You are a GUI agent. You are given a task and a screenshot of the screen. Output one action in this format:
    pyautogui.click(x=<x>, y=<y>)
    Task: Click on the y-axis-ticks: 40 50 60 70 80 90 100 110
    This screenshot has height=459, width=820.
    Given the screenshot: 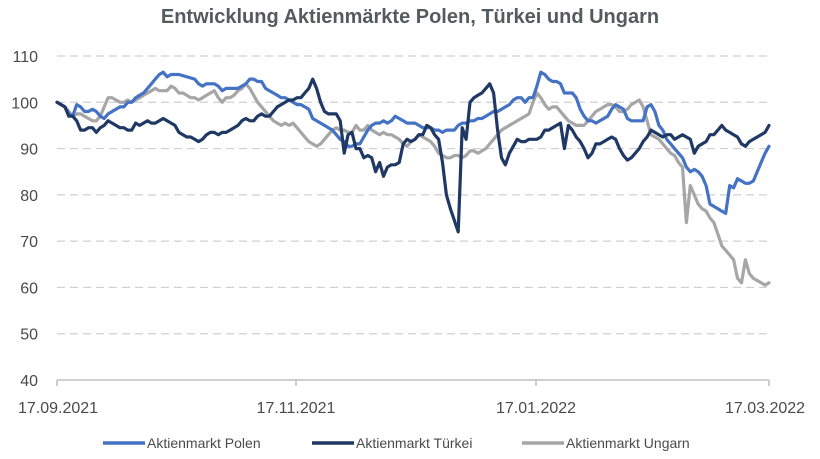 What is the action you would take?
    pyautogui.click(x=24, y=219)
    